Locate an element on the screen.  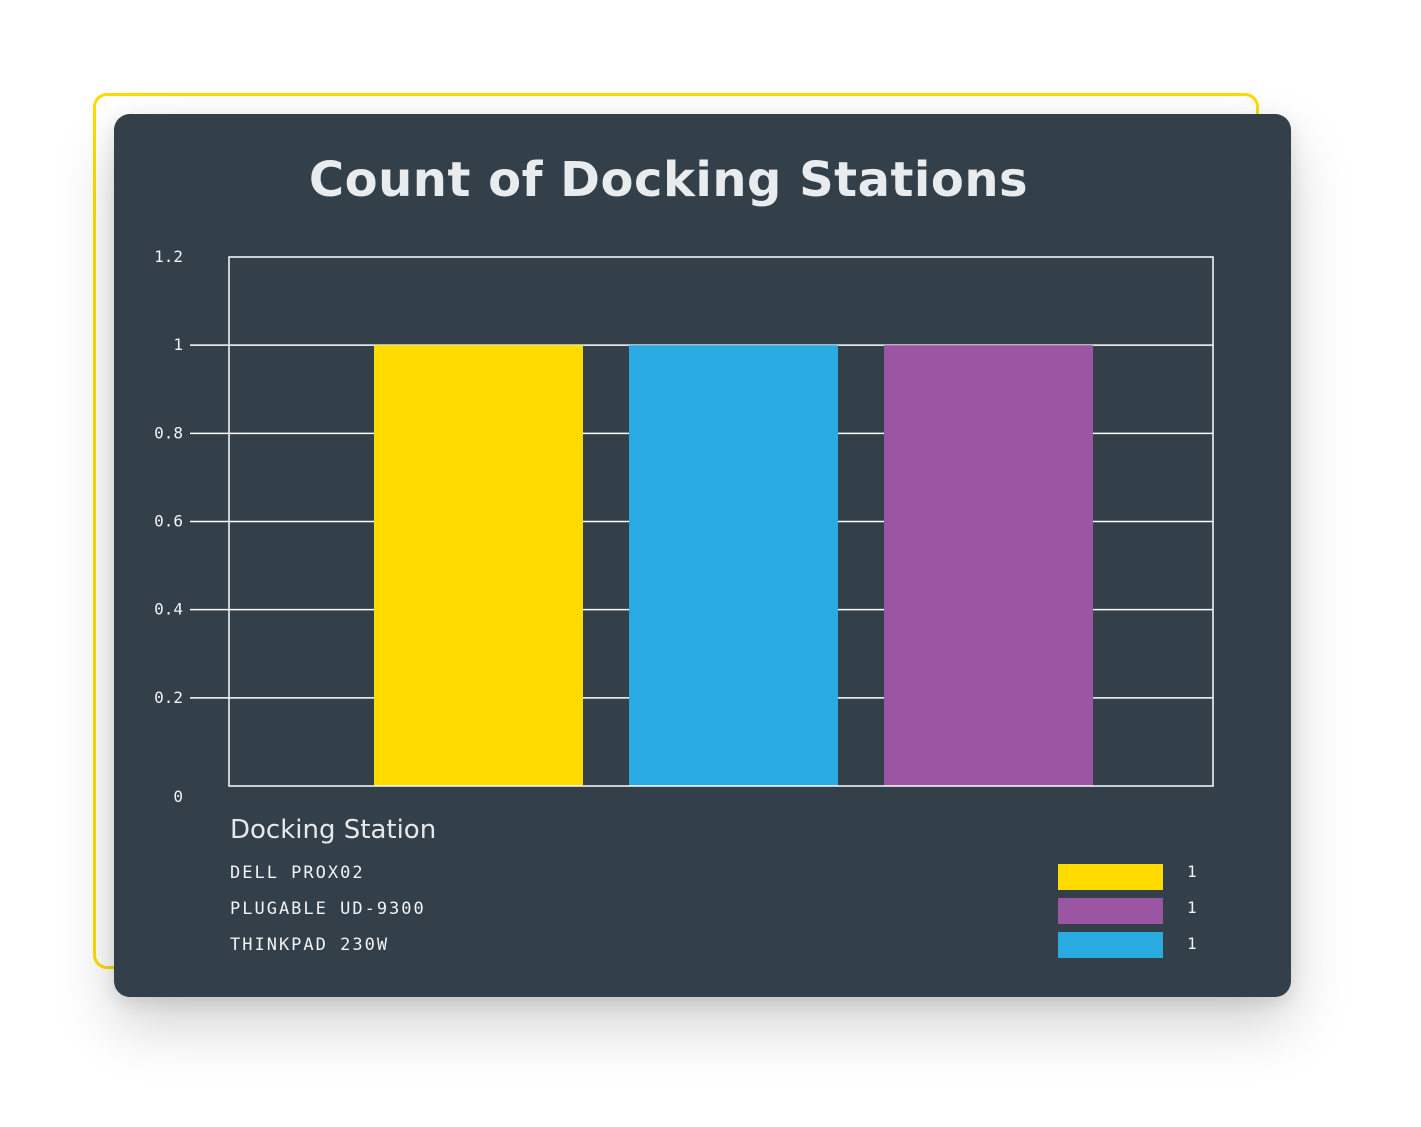
y-tick-label: 1 is located at coordinates (178, 344).